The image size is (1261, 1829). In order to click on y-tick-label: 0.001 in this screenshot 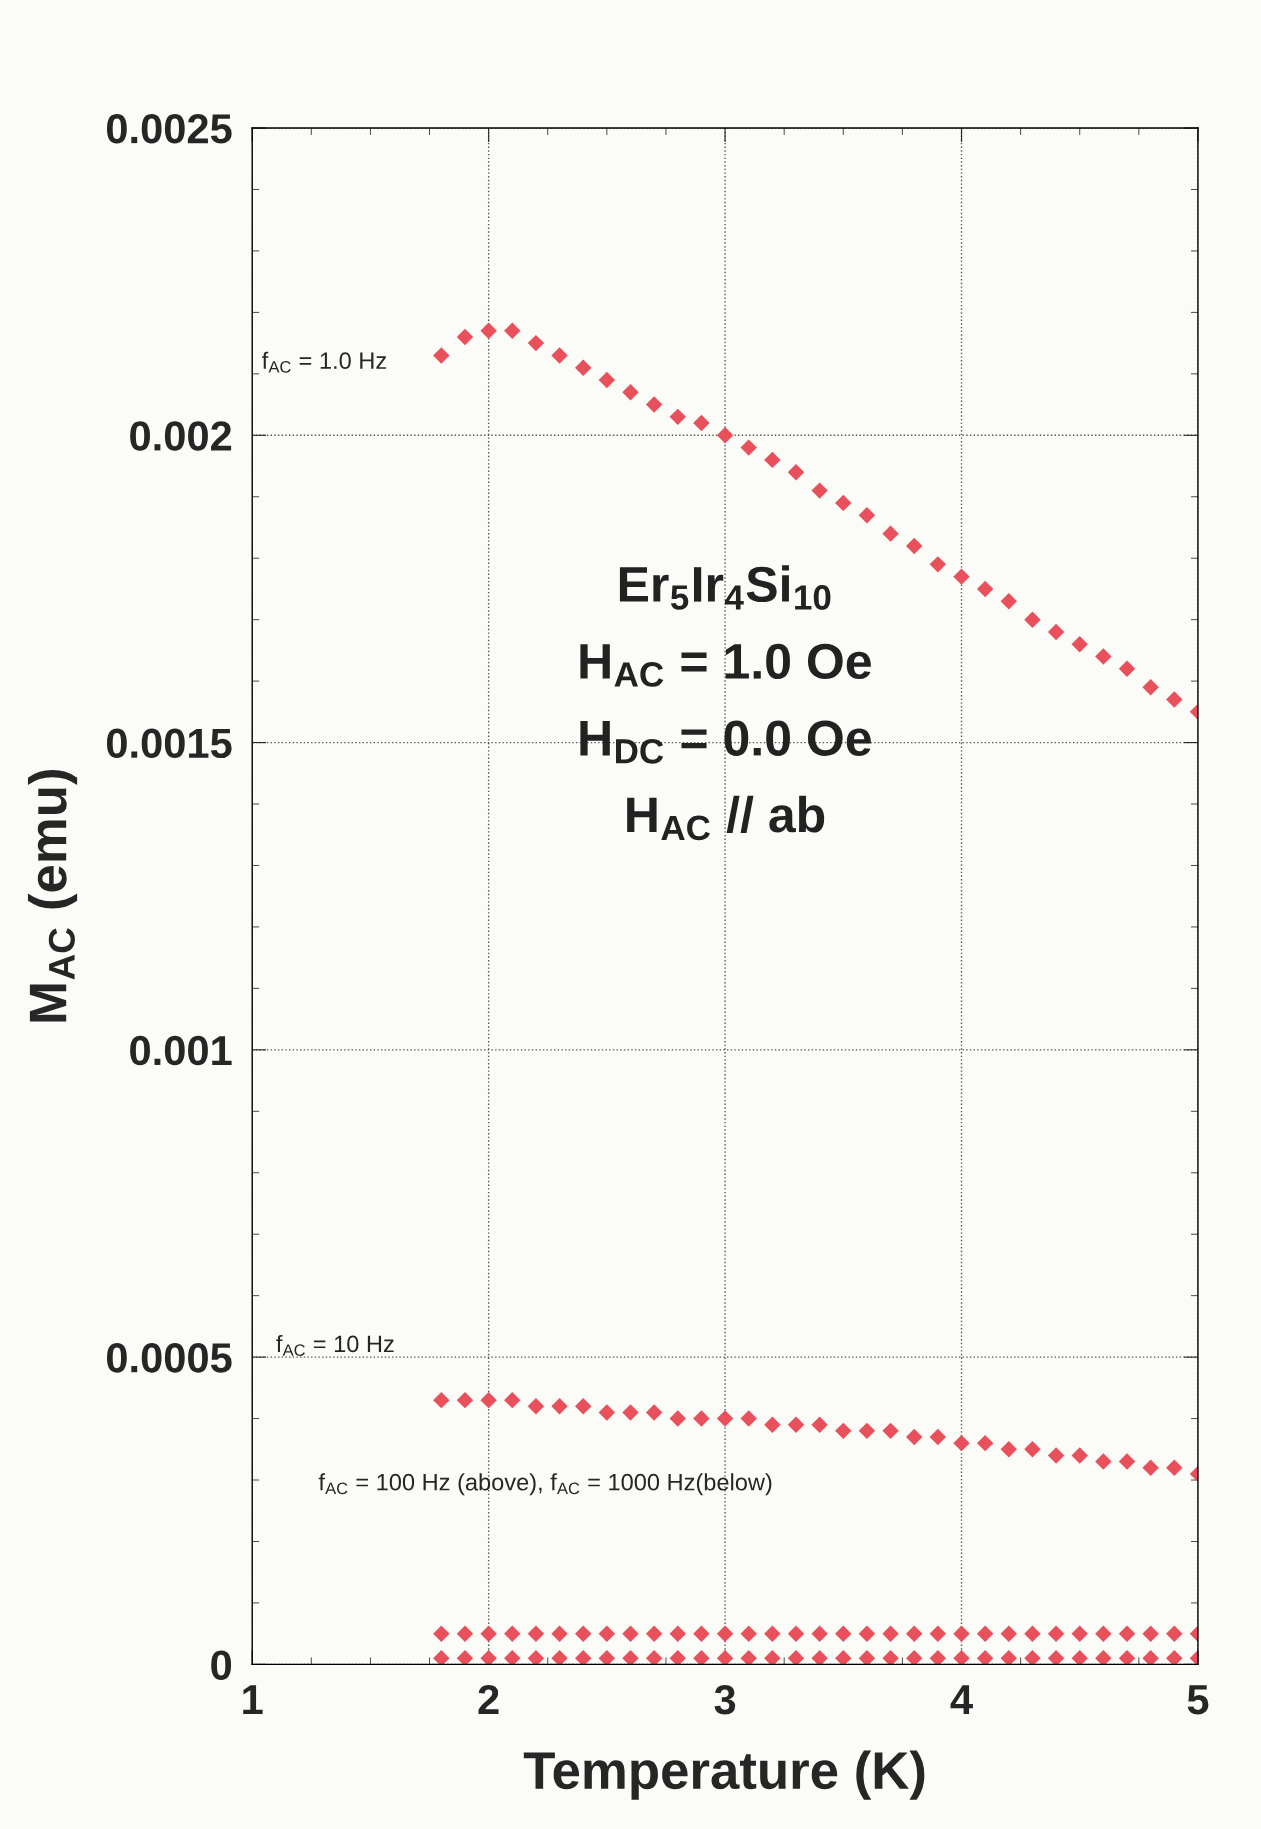, I will do `click(181, 1050)`.